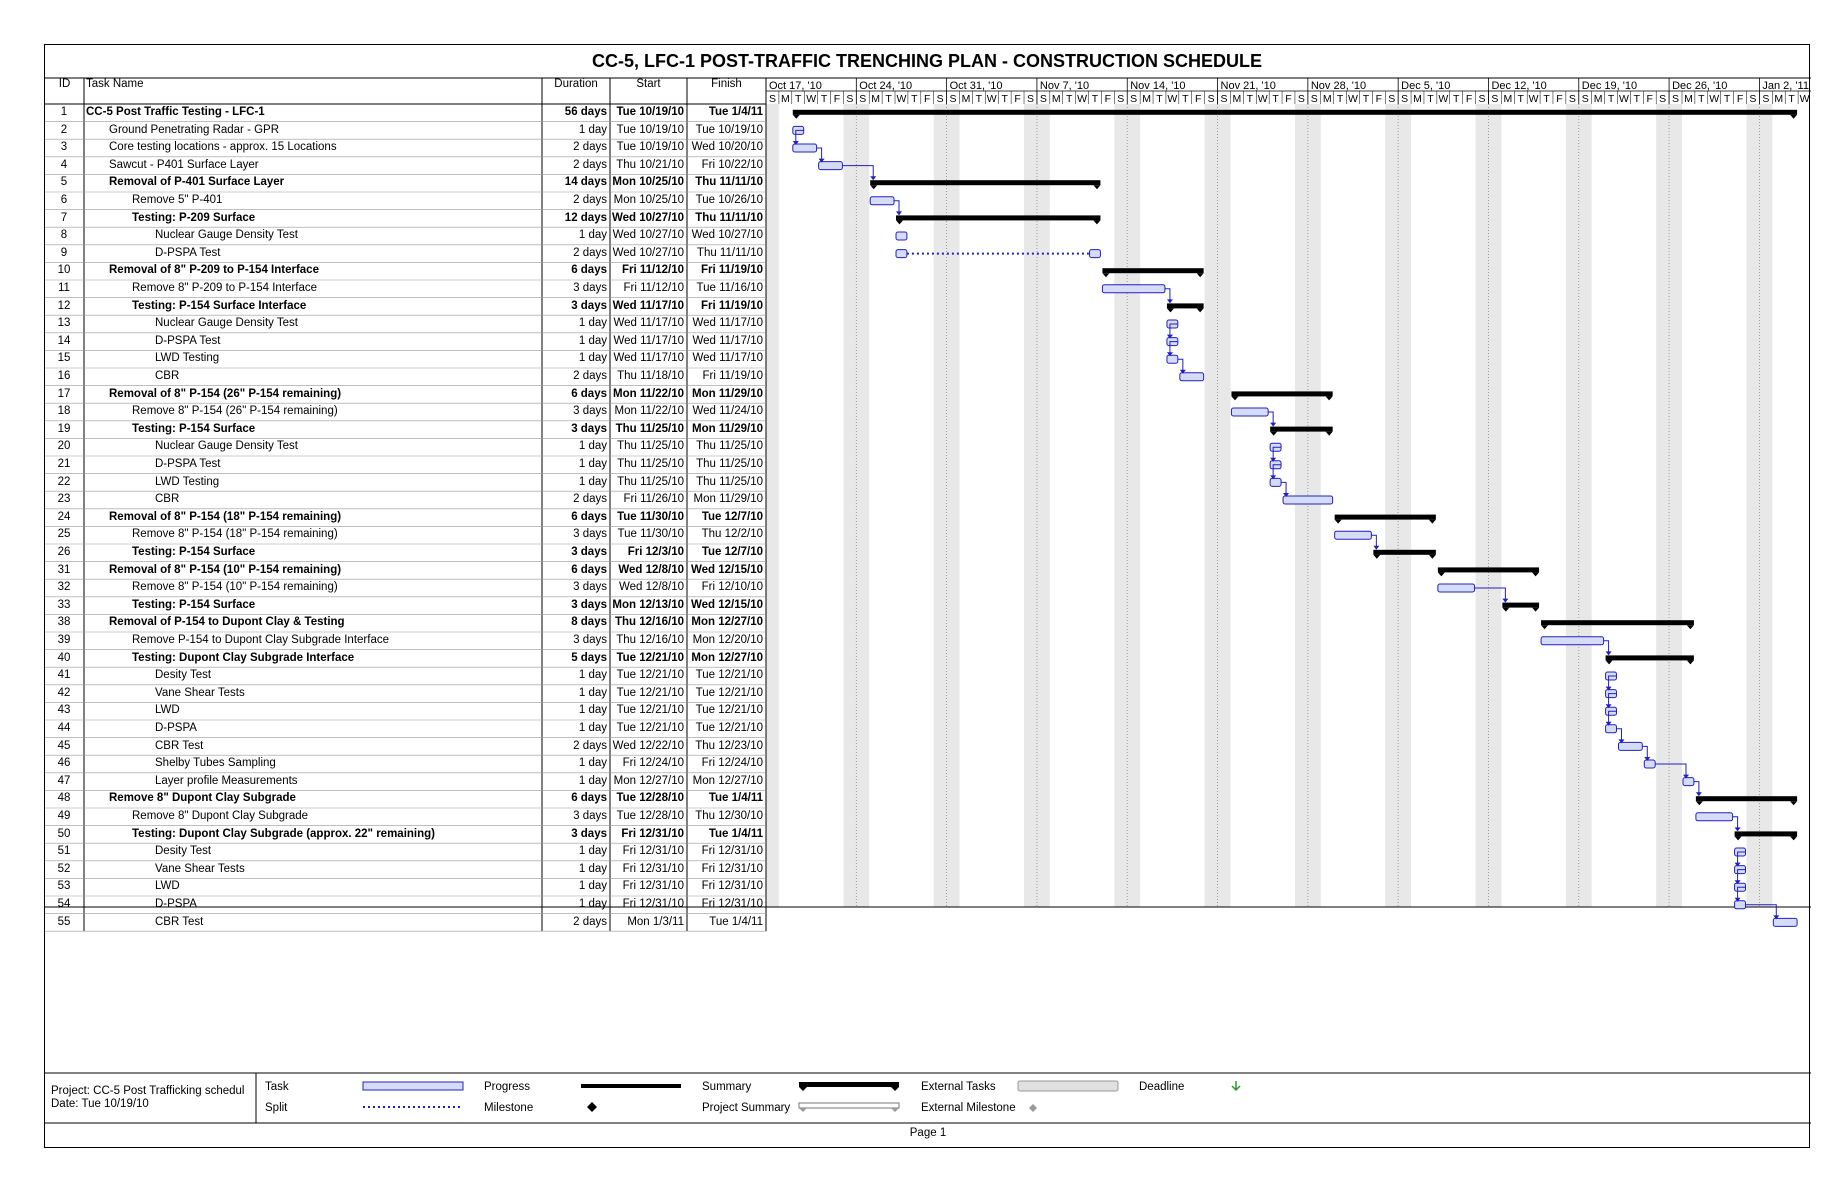 The width and height of the screenshot is (1847, 1187). What do you see at coordinates (64, 270) in the screenshot?
I see `task-id: 10` at bounding box center [64, 270].